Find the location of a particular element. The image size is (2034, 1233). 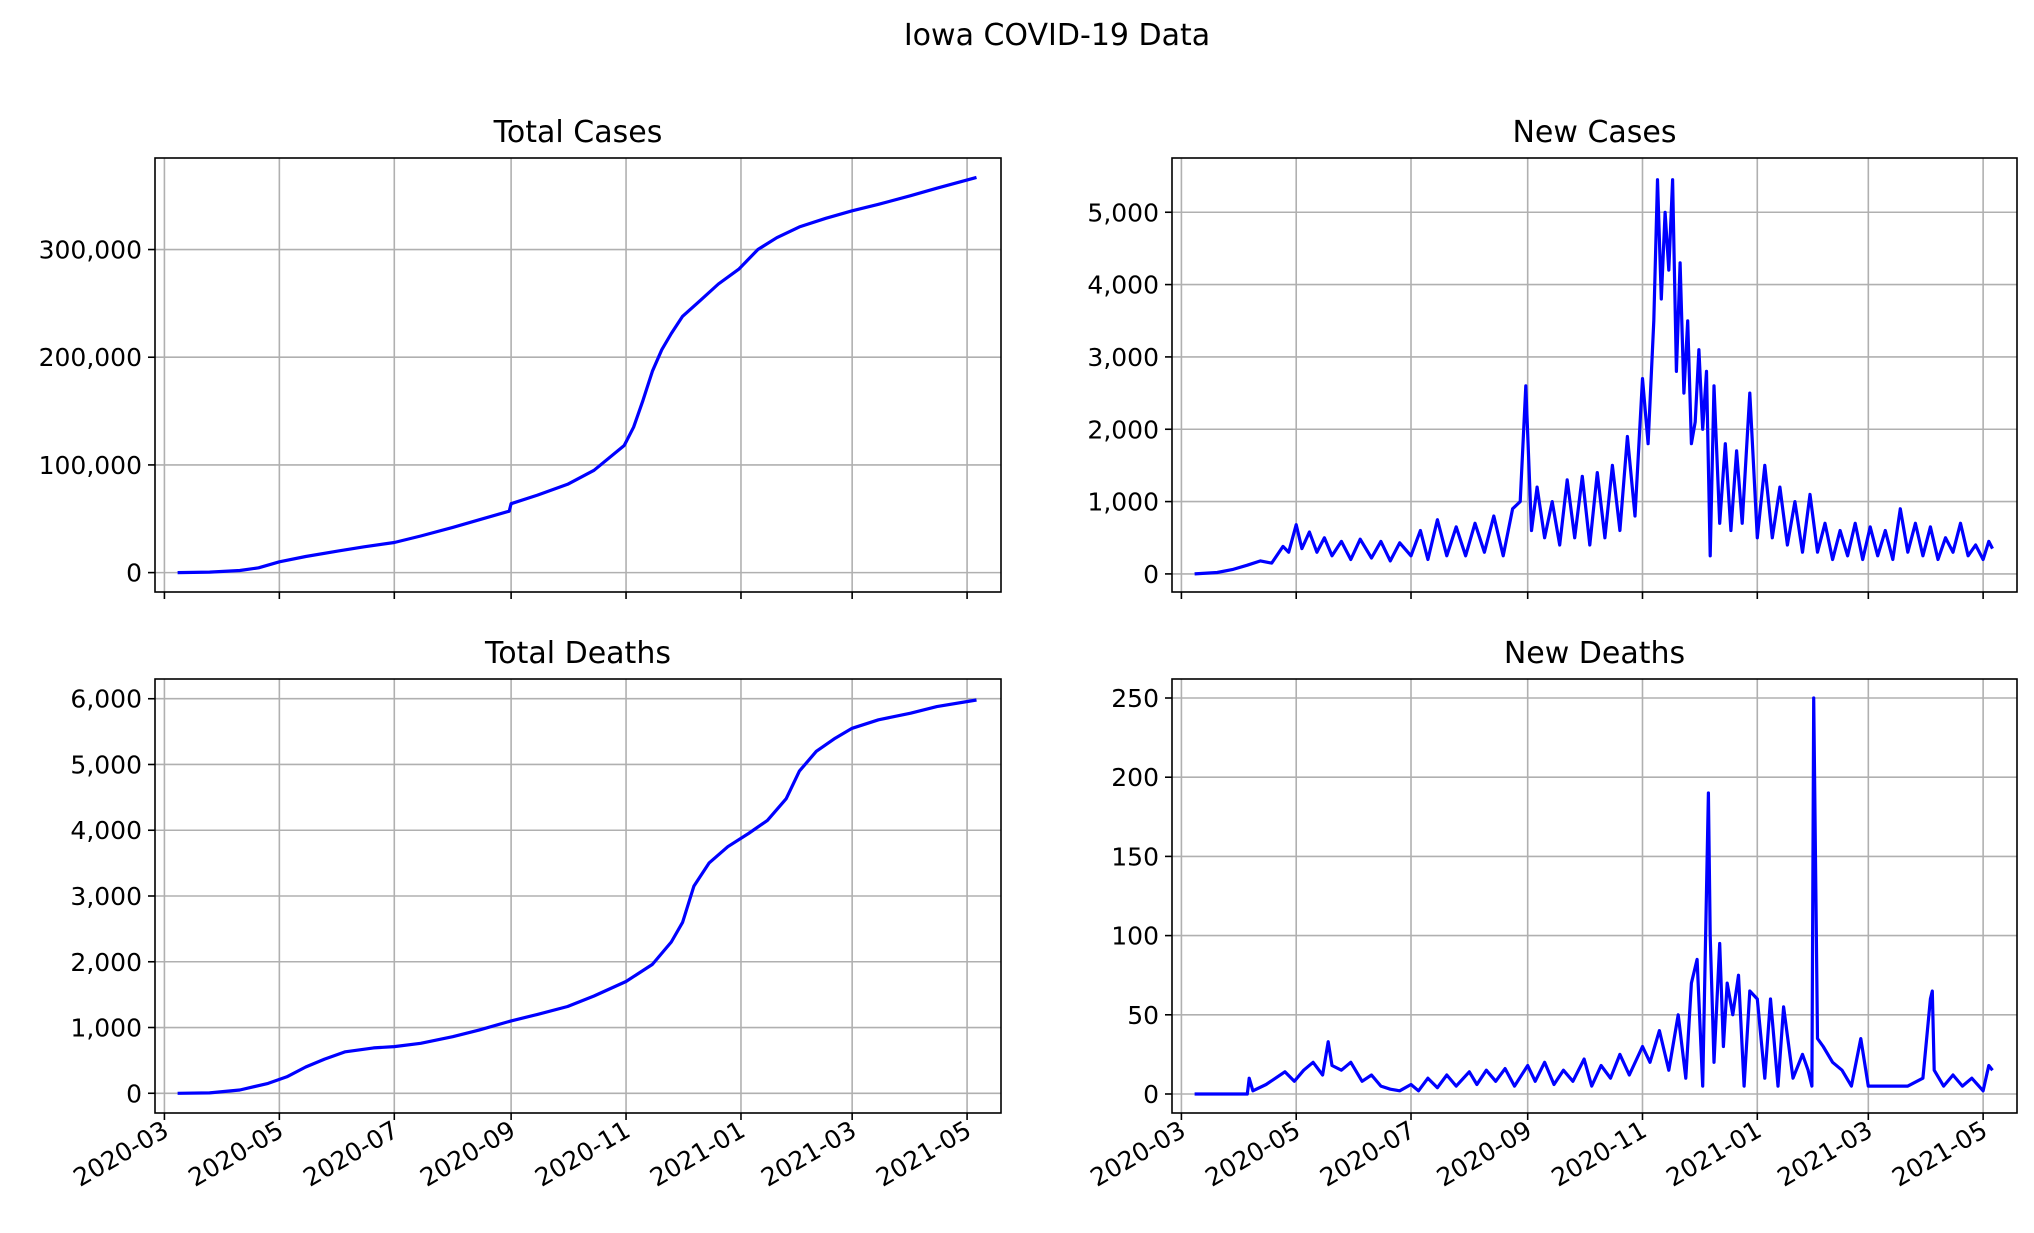

y-tick-label: 50 is located at coordinates (1143, 1015).